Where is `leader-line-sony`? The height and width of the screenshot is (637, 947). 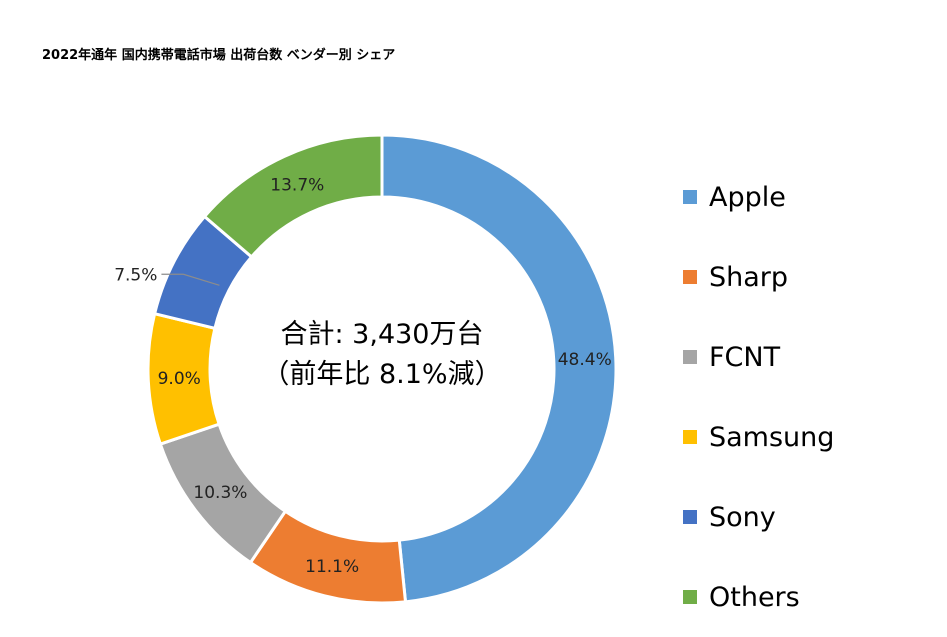
leader-line-sony is located at coordinates (190, 279).